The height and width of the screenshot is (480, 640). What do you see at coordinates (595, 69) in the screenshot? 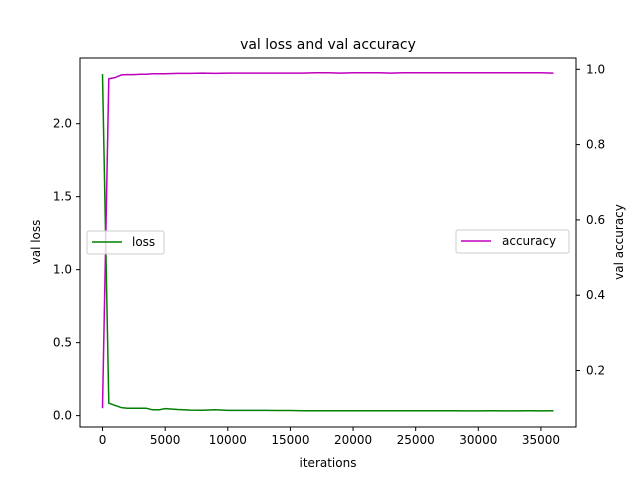
I see `y-right-tick-label: 1.0` at bounding box center [595, 69].